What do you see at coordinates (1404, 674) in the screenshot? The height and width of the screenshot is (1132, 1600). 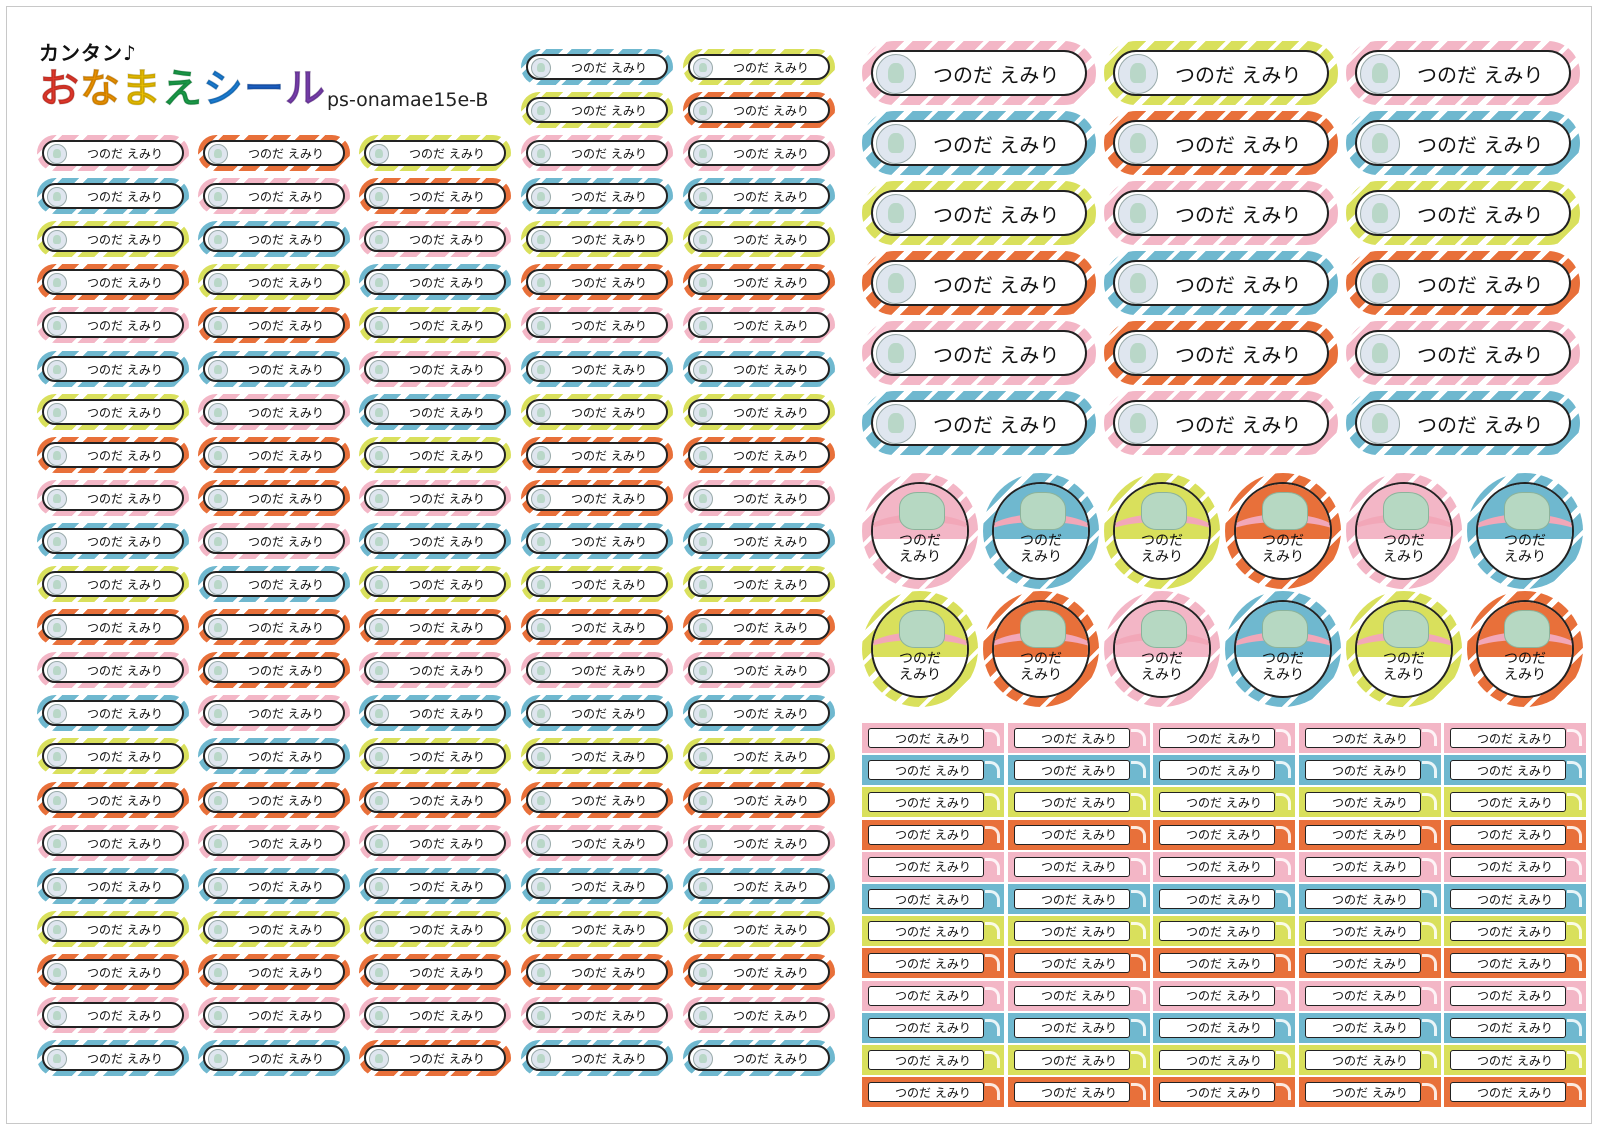 I see `round-name-line: えみり` at bounding box center [1404, 674].